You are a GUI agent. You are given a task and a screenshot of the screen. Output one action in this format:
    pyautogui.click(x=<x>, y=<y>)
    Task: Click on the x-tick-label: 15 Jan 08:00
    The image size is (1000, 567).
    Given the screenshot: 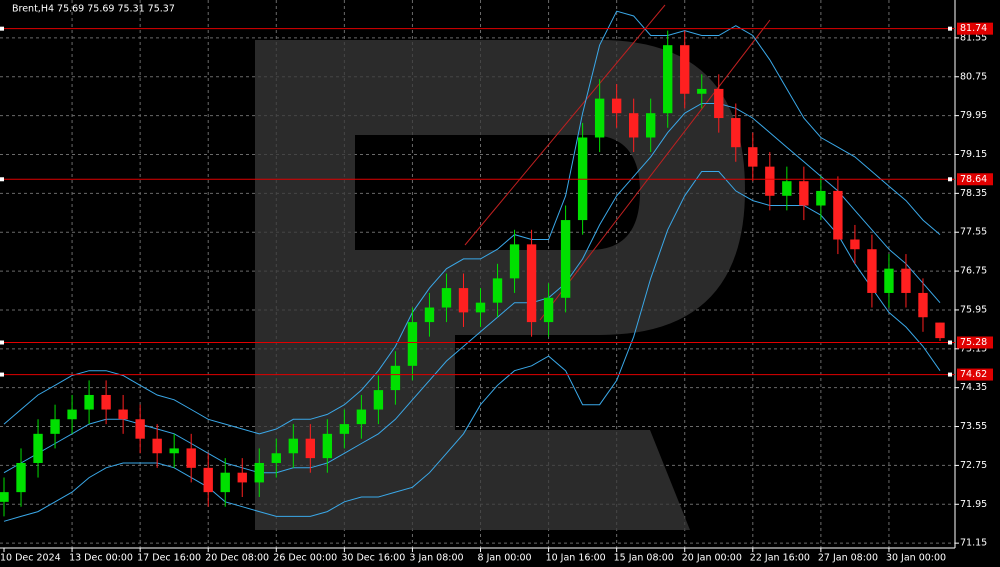 What is the action you would take?
    pyautogui.click(x=644, y=558)
    